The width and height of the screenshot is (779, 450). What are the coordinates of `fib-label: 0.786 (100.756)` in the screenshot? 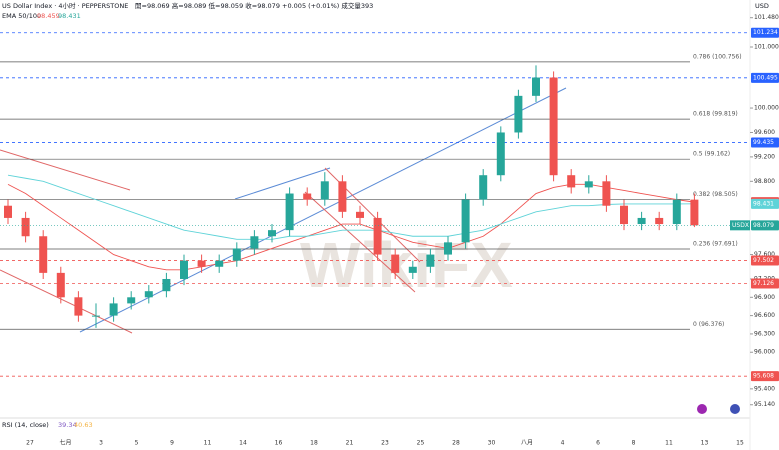 It's located at (717, 56).